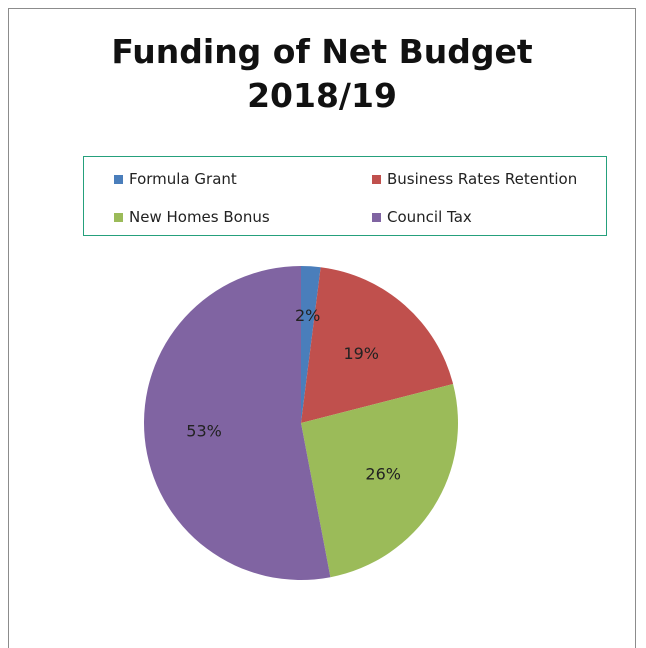  I want to click on pie-label-new-homes-bonus: 26%, so click(383, 474).